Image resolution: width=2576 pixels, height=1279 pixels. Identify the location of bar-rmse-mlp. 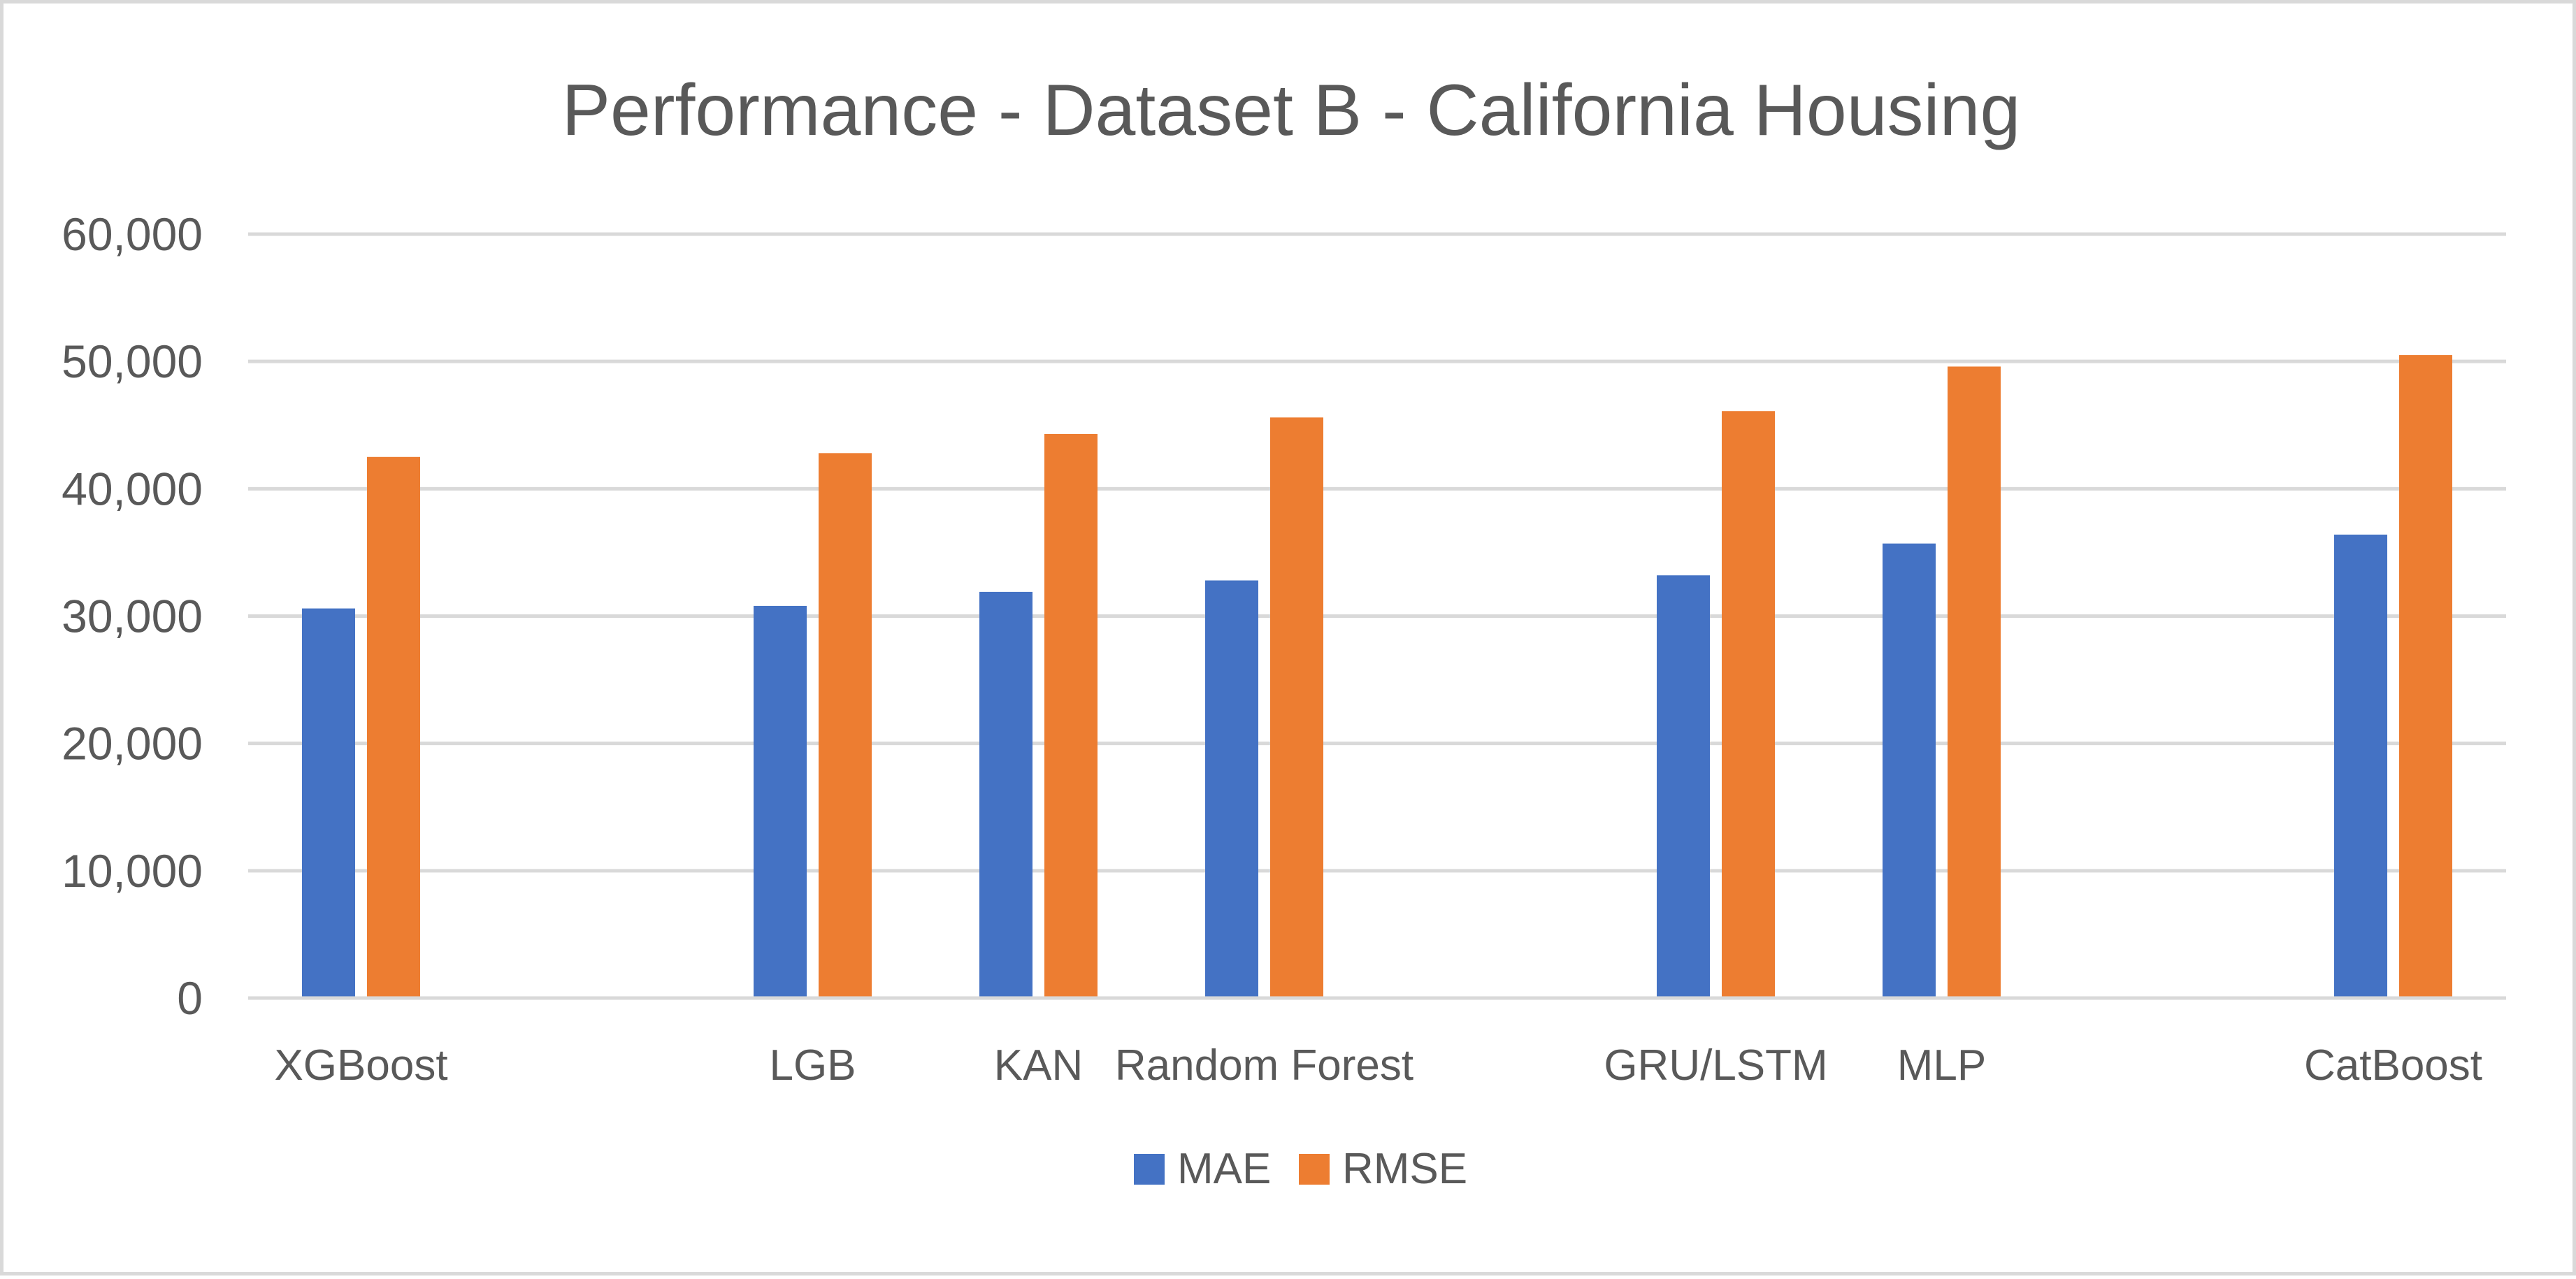
(1974, 682).